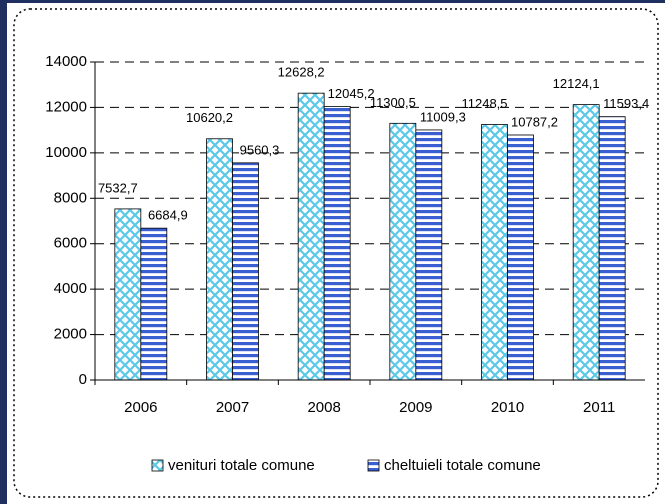 This screenshot has height=504, width=665. Describe the element at coordinates (140, 407) in the screenshot. I see `x-tick-label: 2006` at that location.